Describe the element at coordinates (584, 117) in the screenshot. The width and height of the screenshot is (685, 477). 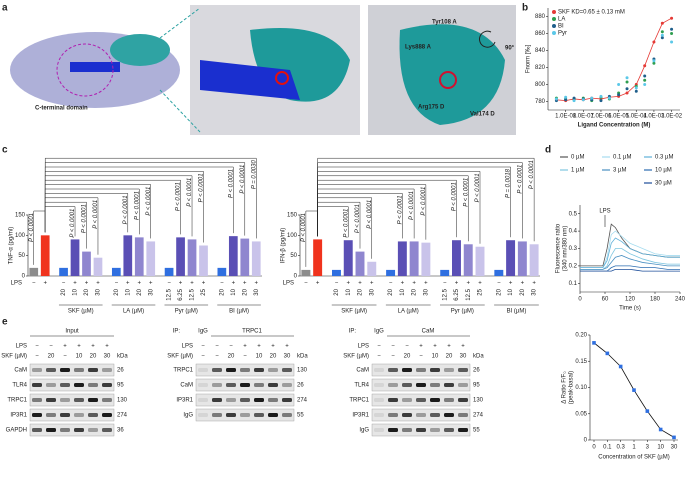
I see `x-tick-label: 1.0E-07` at that location.